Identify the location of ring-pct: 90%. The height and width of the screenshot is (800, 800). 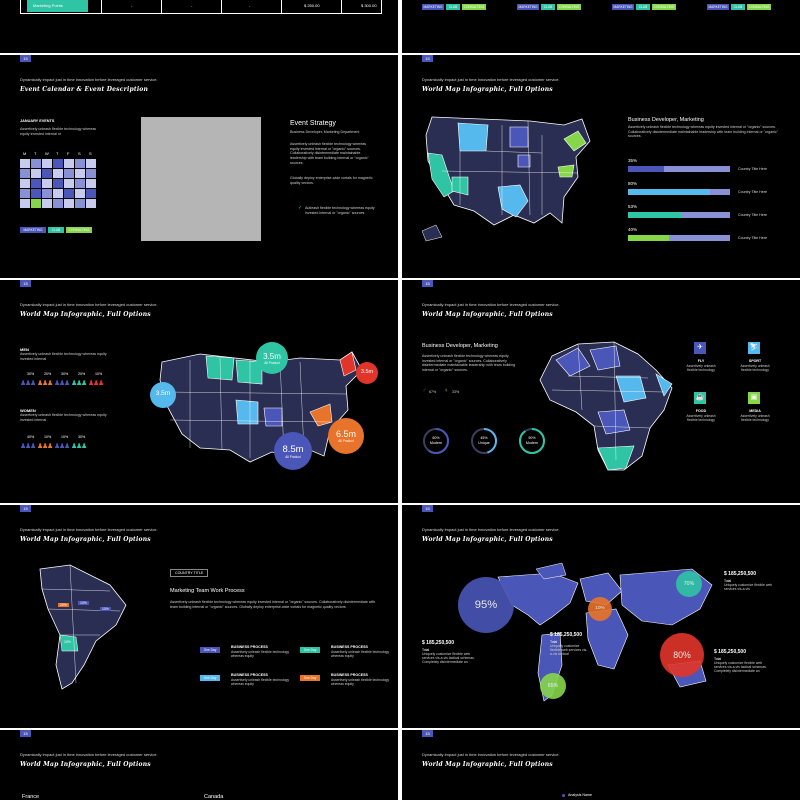
(532, 438).